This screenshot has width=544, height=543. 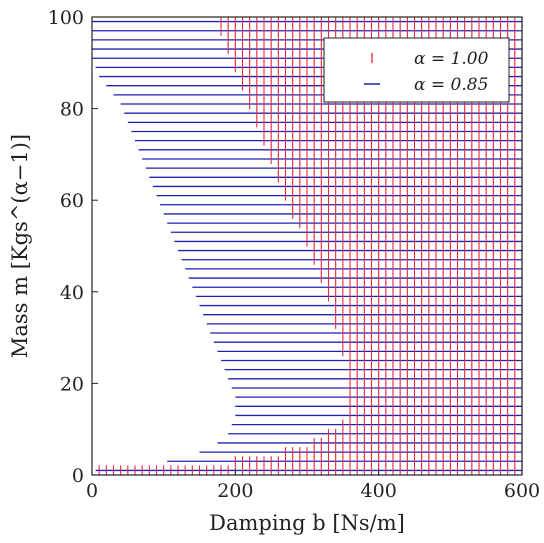 What do you see at coordinates (522, 491) in the screenshot?
I see `x-tick-label: 600` at bounding box center [522, 491].